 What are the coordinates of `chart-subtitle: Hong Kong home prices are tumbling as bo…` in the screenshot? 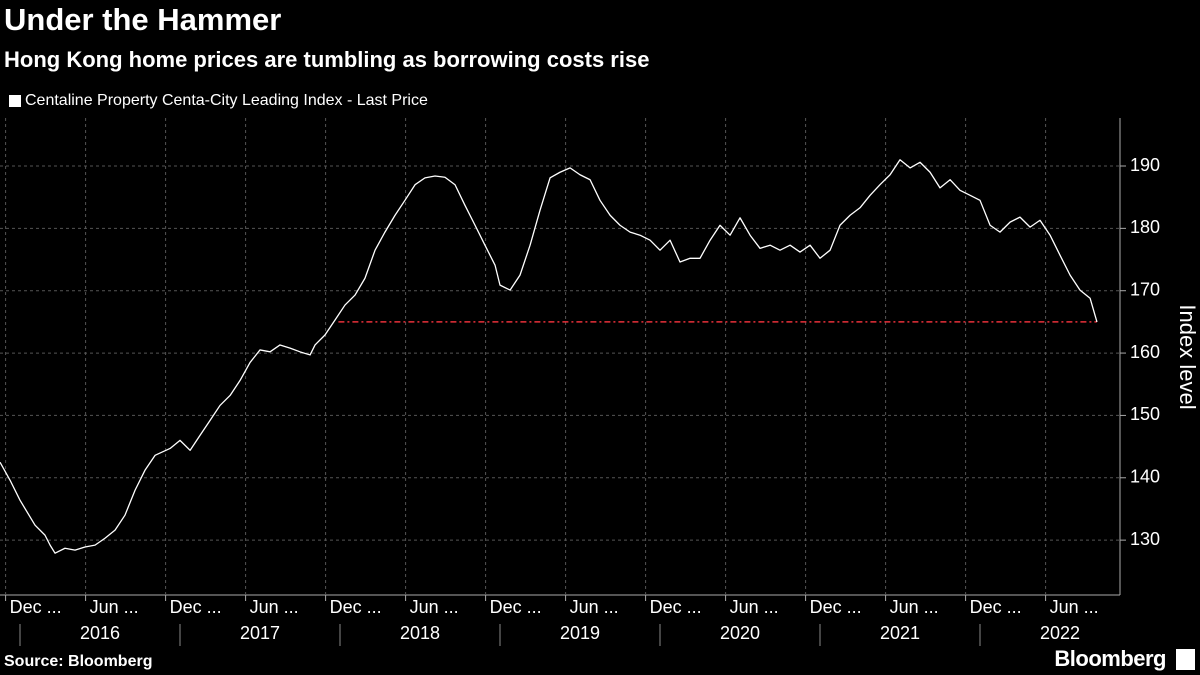 It's located at (326, 59).